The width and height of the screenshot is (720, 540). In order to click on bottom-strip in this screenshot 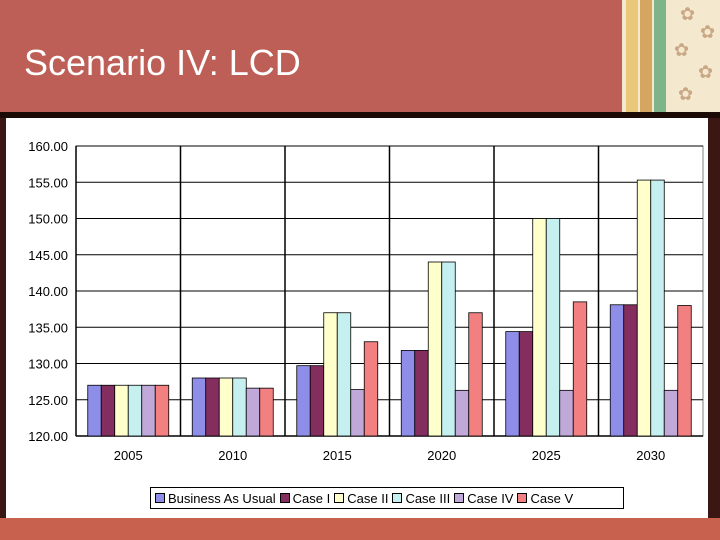, I will do `click(360, 529)`.